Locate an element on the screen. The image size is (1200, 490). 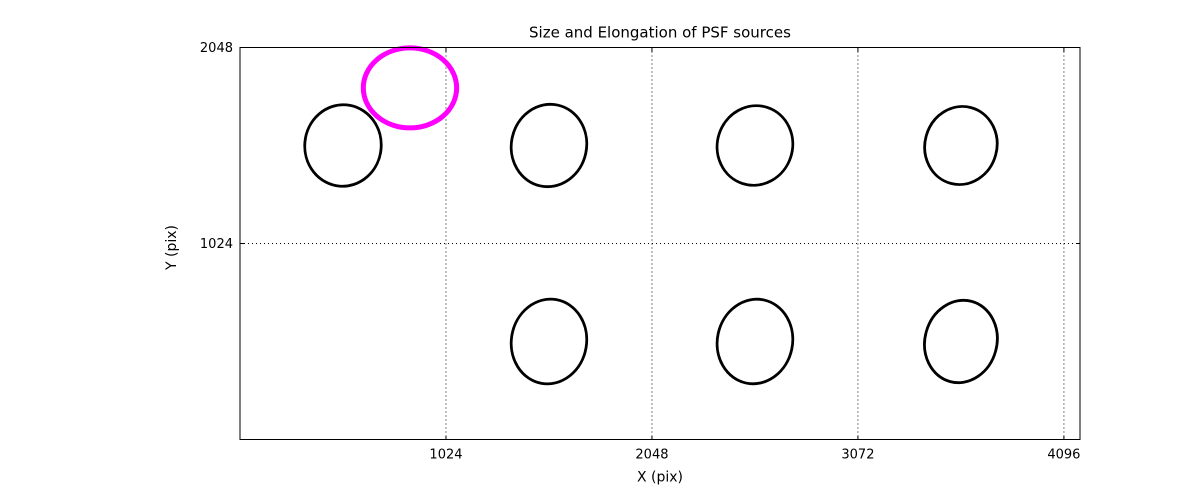
x-tick-label-2048: 2048 is located at coordinates (651, 455).